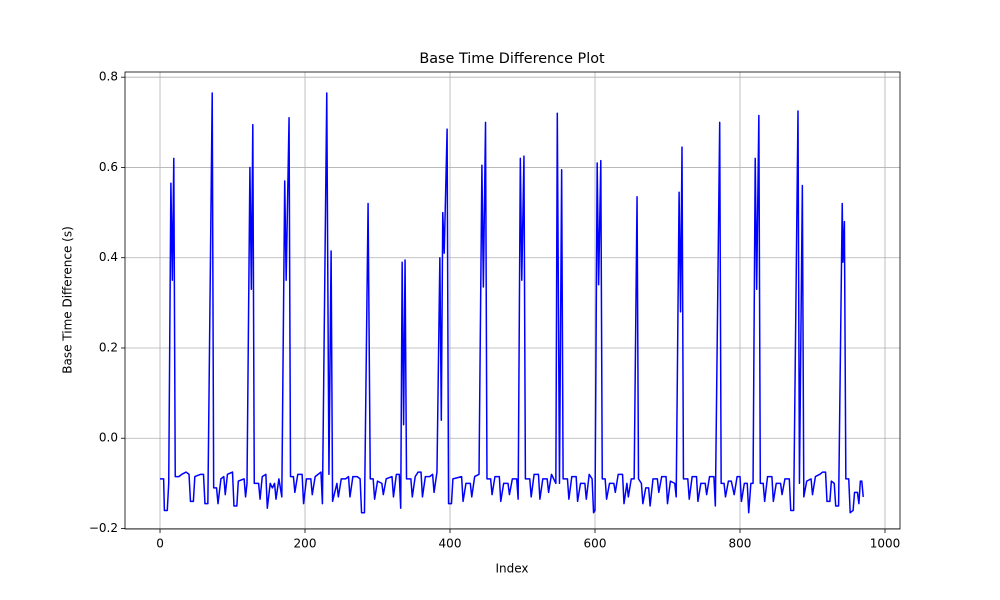 The image size is (1000, 600). Describe the element at coordinates (740, 544) in the screenshot. I see `x-tick-label: 800` at that location.